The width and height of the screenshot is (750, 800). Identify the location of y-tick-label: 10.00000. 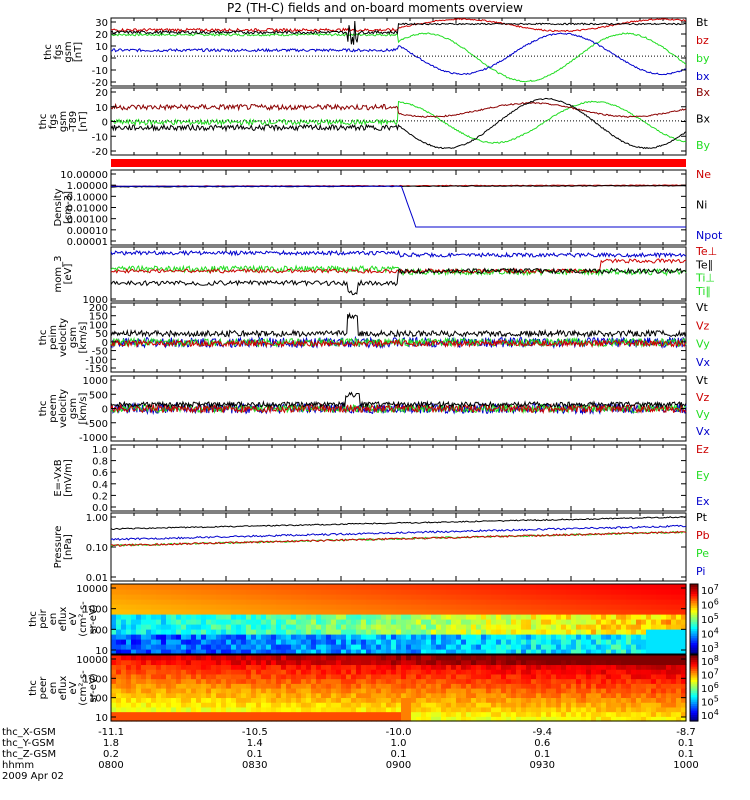
(84, 175).